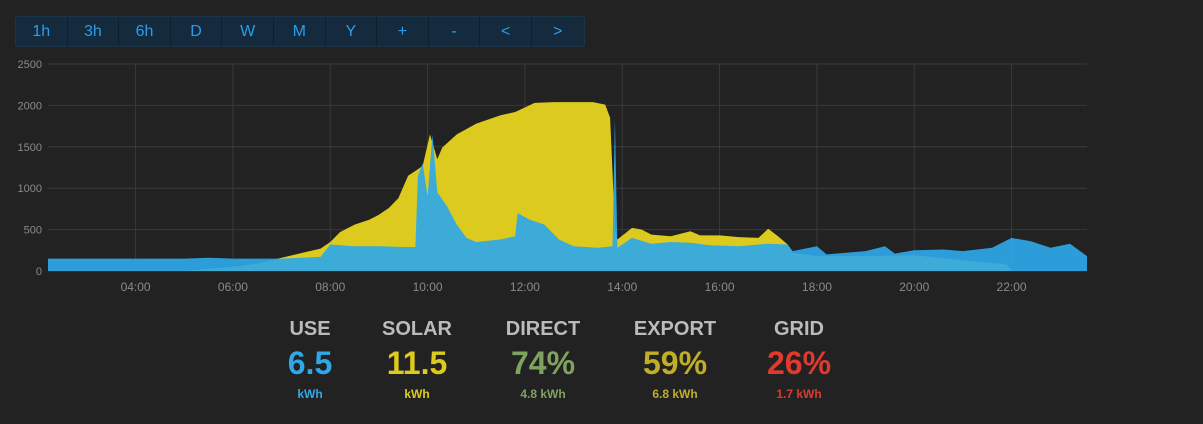 The width and height of the screenshot is (1203, 424). Describe the element at coordinates (675, 329) in the screenshot. I see `stat-export-label: EXPORT` at that location.